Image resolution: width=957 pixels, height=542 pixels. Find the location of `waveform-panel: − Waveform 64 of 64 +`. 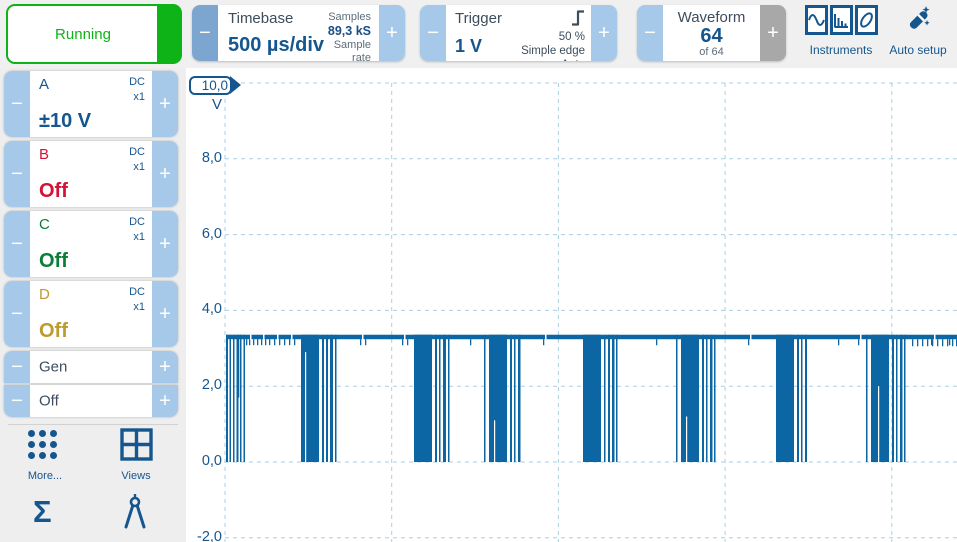

waveform-panel: − Waveform 64 of 64 + is located at coordinates (711, 33).